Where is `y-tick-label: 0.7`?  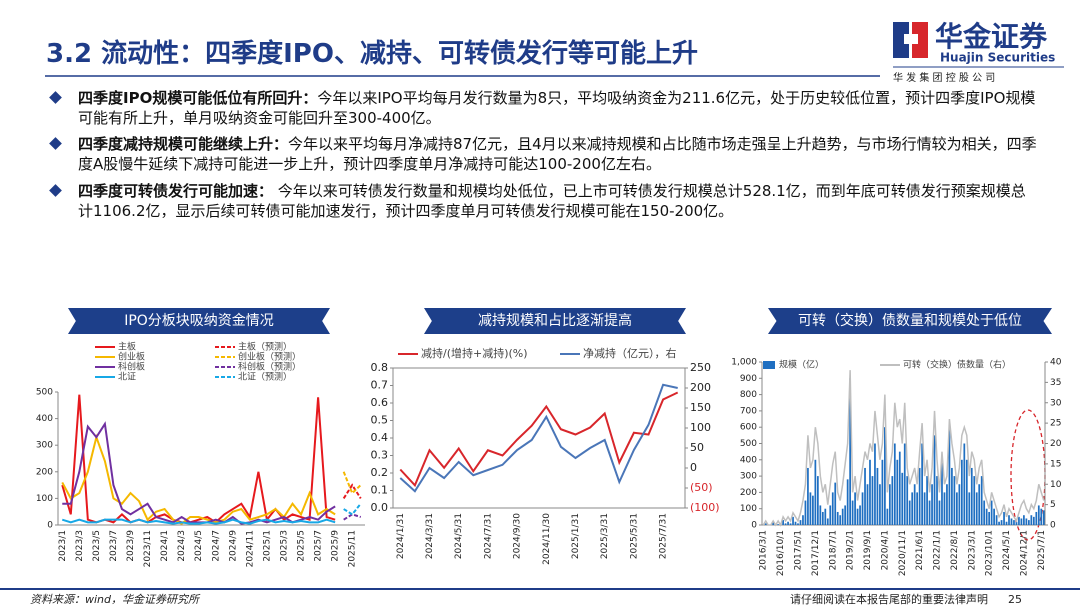 y-tick-label: 0.7 is located at coordinates (380, 385).